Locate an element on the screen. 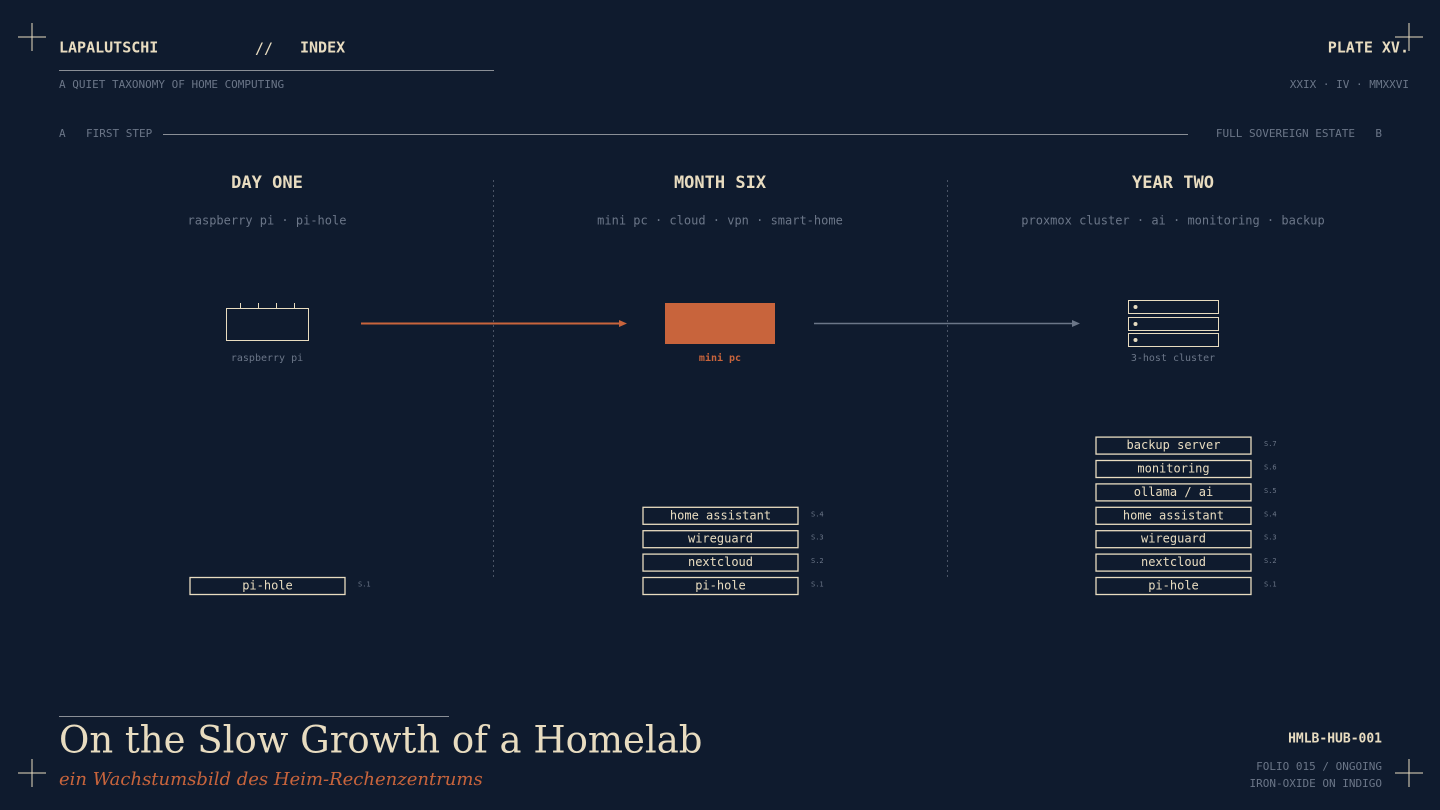 The width and height of the screenshot is (1440, 810). axis-start: FIRST STEP is located at coordinates (119, 133).